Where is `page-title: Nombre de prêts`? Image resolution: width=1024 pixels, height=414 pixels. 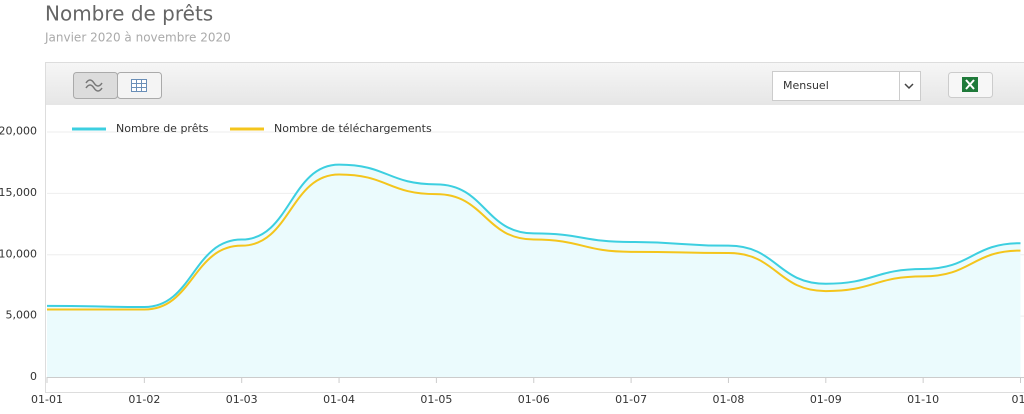
page-title: Nombre de prêts is located at coordinates (129, 14).